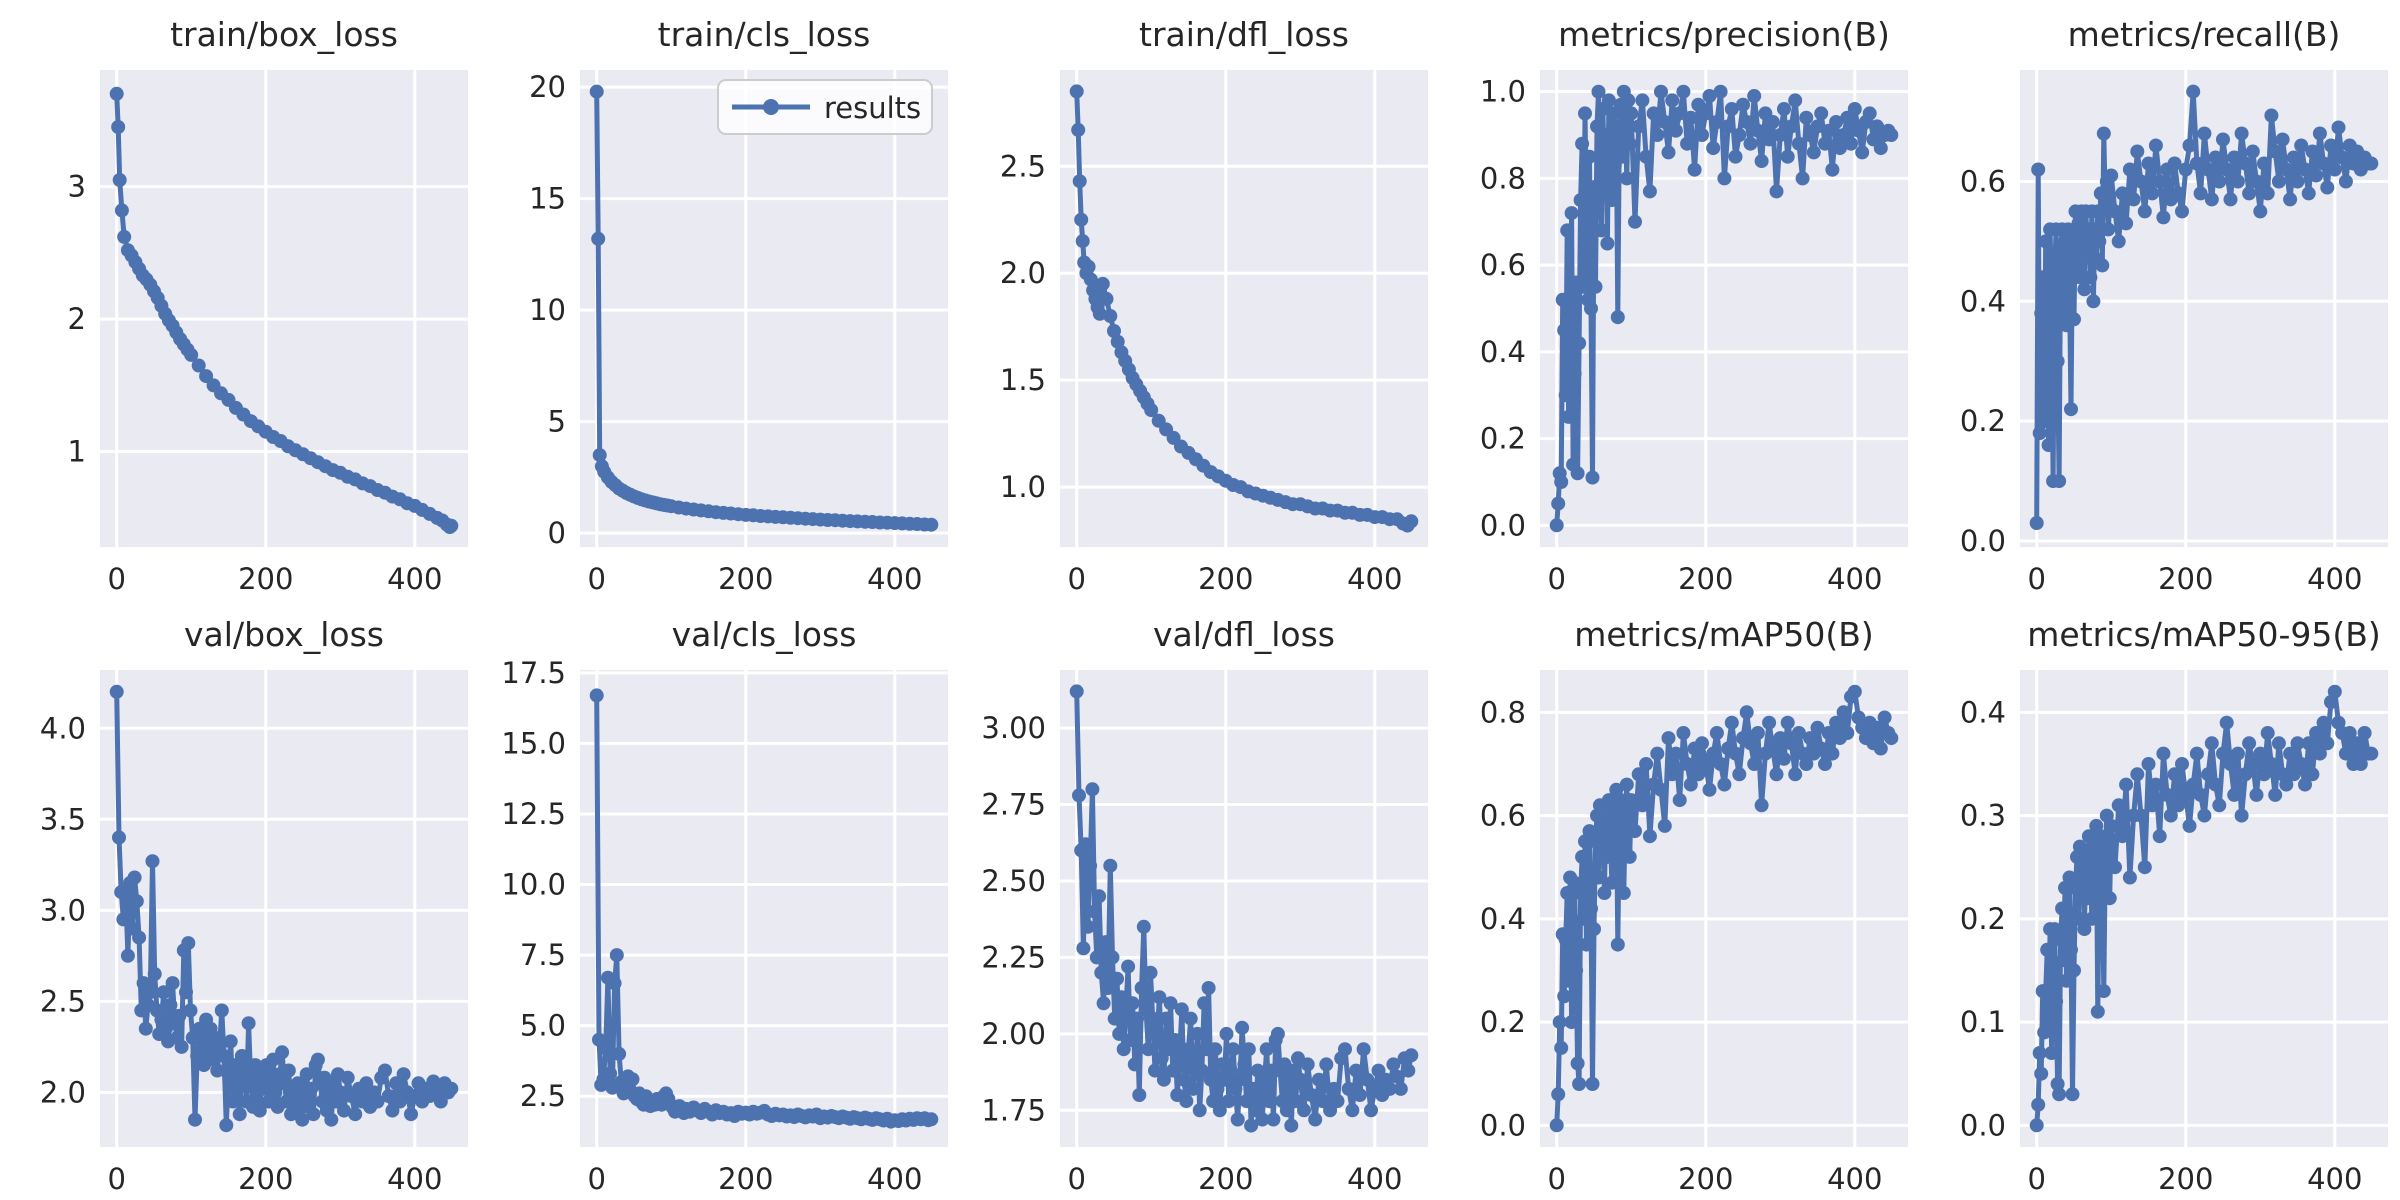 The image size is (2400, 1200). I want to click on chart-title: train/box_loss, so click(284, 34).